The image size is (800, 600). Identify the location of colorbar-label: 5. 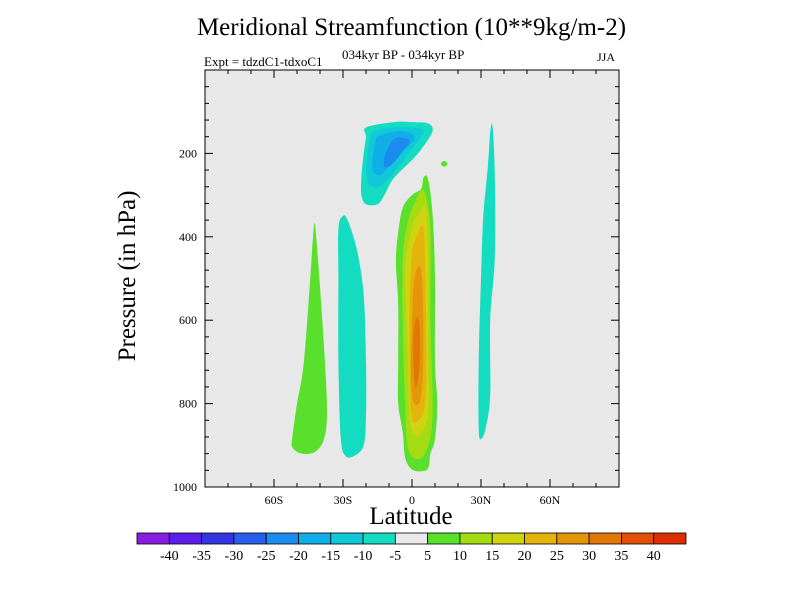
(427, 556).